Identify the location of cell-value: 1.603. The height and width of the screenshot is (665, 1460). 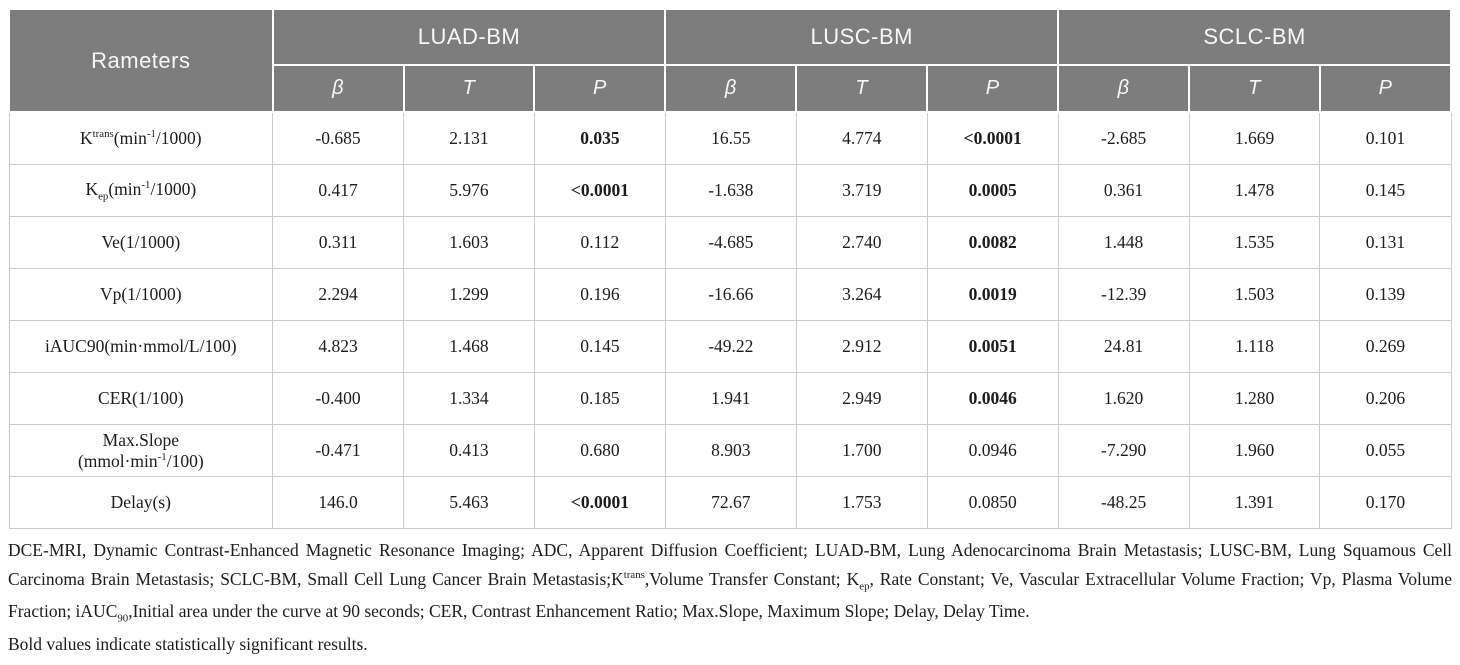
(469, 242).